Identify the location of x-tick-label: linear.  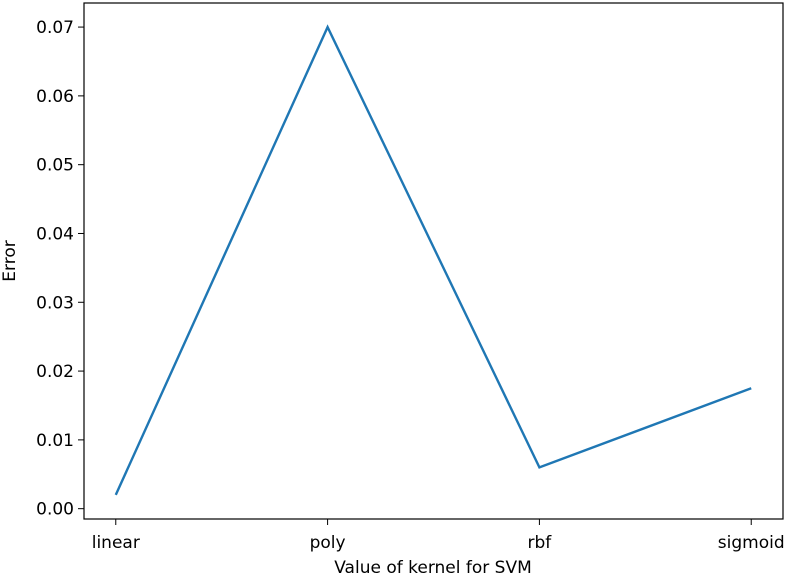
(116, 543).